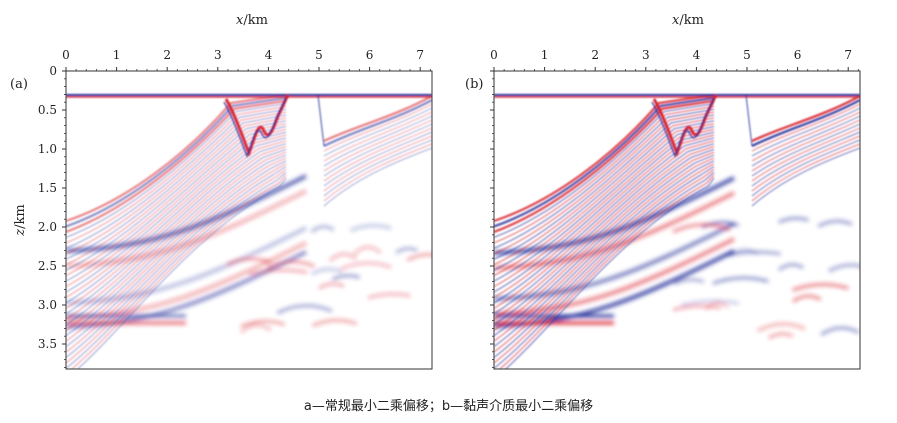  I want to click on y-ticks-a: 0 0.5 1.0 1.5 2.0 2.5 3.0 3.5, so click(52, 216).